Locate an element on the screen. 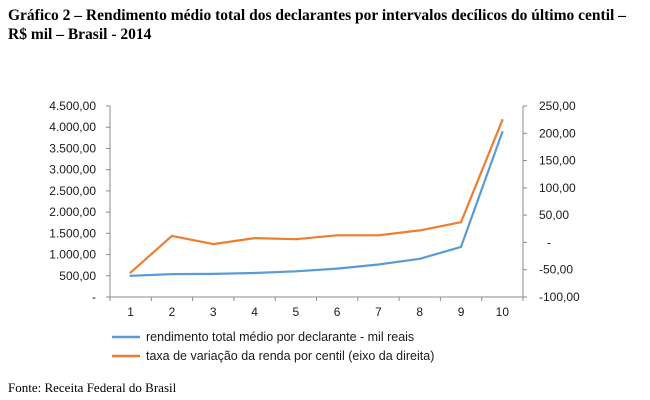 The width and height of the screenshot is (650, 400). right-axis-tick-label: 250,00 is located at coordinates (557, 106).